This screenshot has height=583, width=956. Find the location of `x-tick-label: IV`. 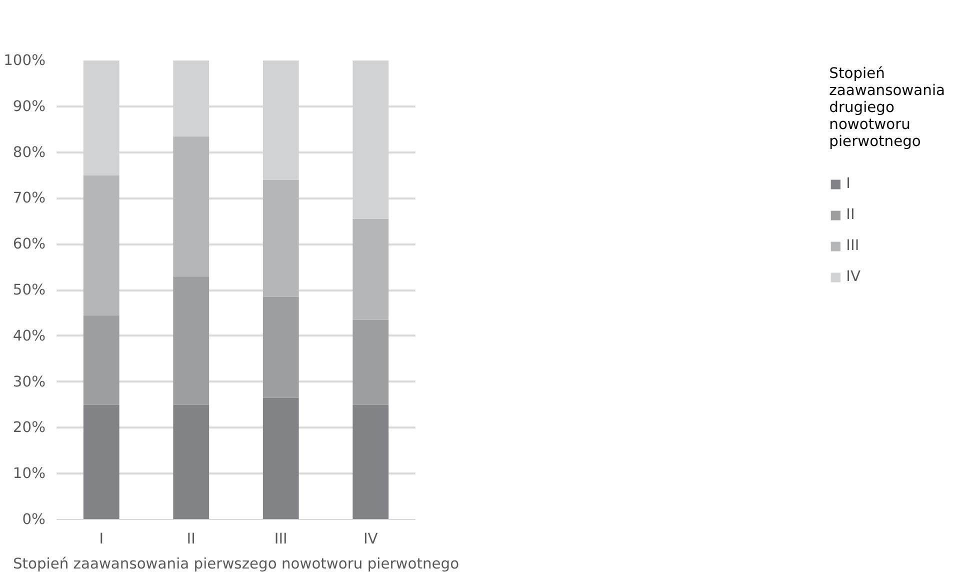

x-tick-label: IV is located at coordinates (370, 539).